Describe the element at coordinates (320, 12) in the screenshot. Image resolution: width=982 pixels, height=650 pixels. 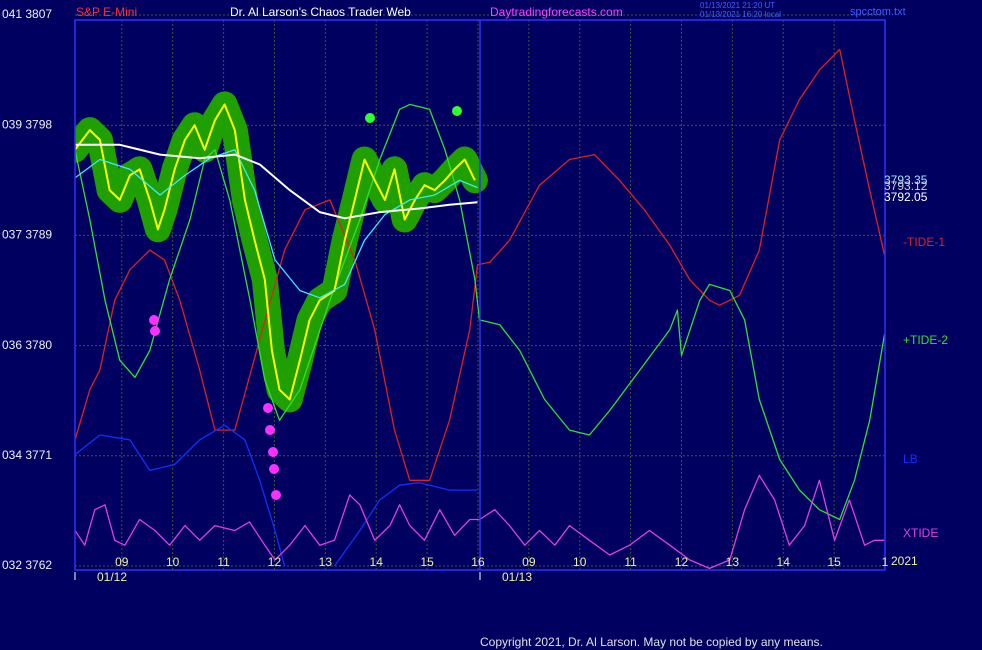
I see `chart-title: Dr. Al Larson's Chaos Trader Web` at that location.